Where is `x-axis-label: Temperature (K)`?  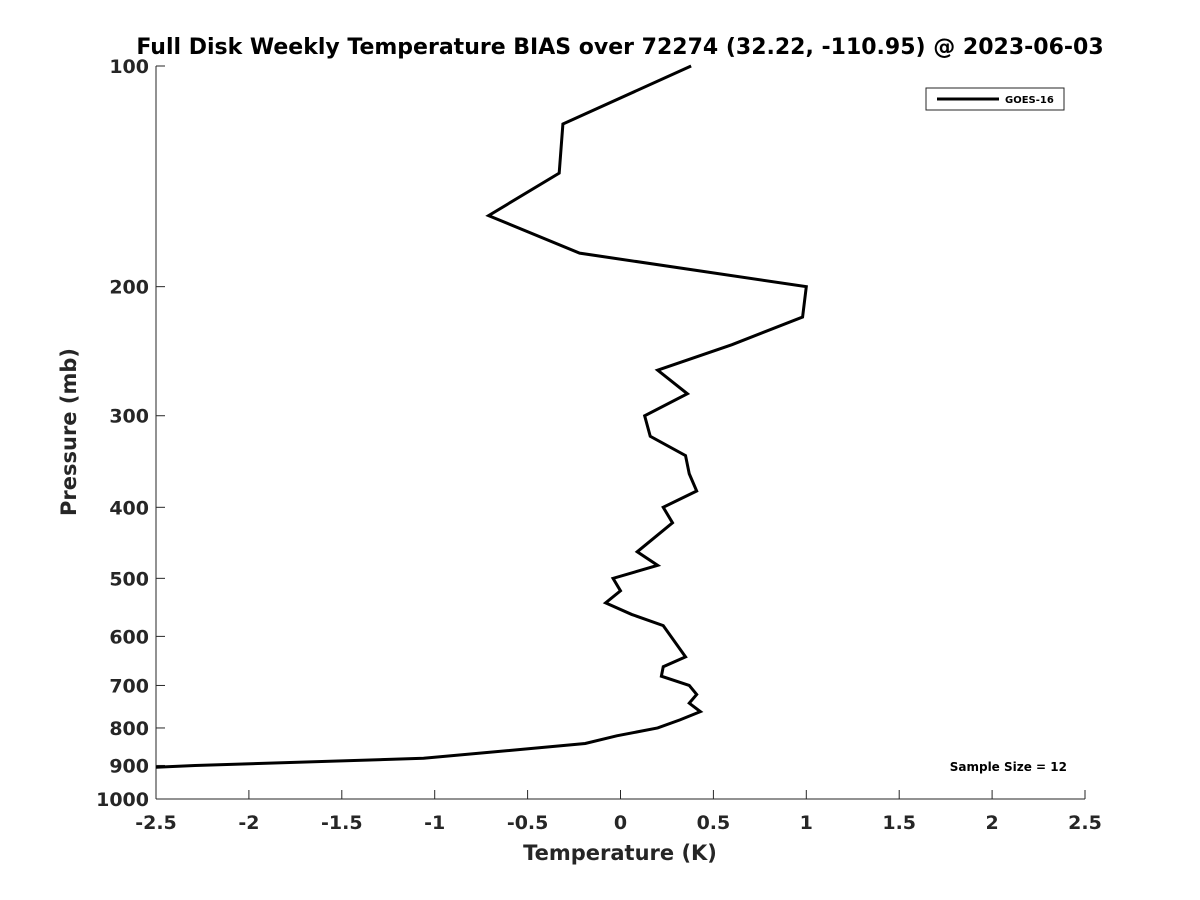 x-axis-label: Temperature (K) is located at coordinates (620, 853).